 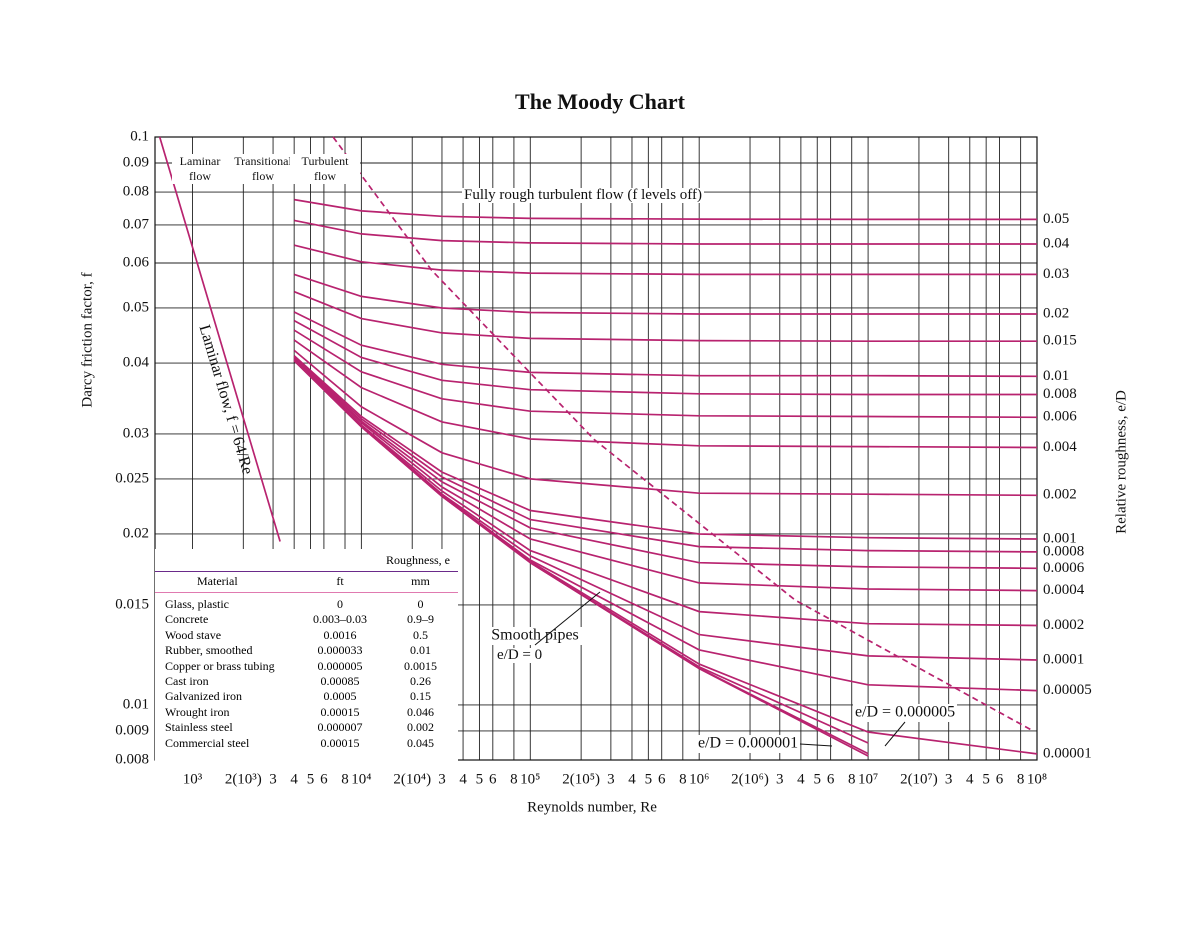 What do you see at coordinates (420, 604) in the screenshot?
I see `table-cell: 0` at bounding box center [420, 604].